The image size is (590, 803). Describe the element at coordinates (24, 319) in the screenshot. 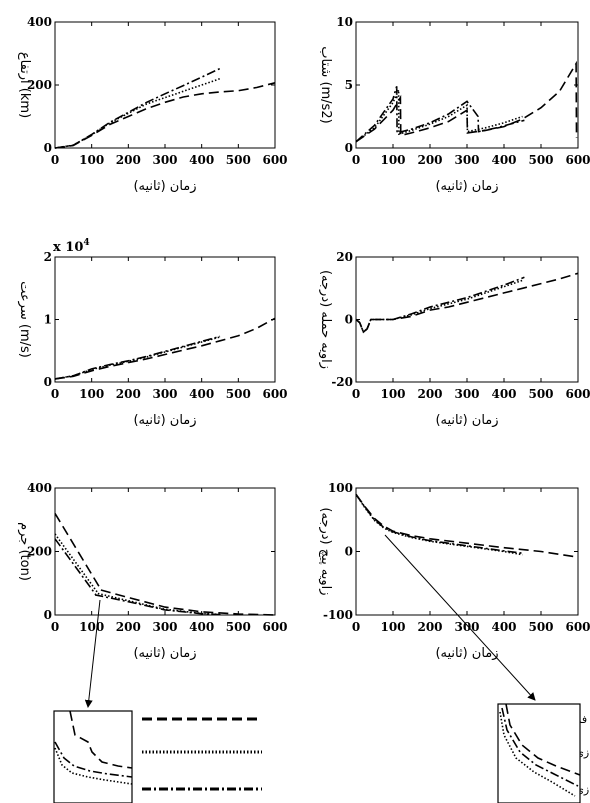

I see `y-axis-label: سرعت (m/s)` at that location.